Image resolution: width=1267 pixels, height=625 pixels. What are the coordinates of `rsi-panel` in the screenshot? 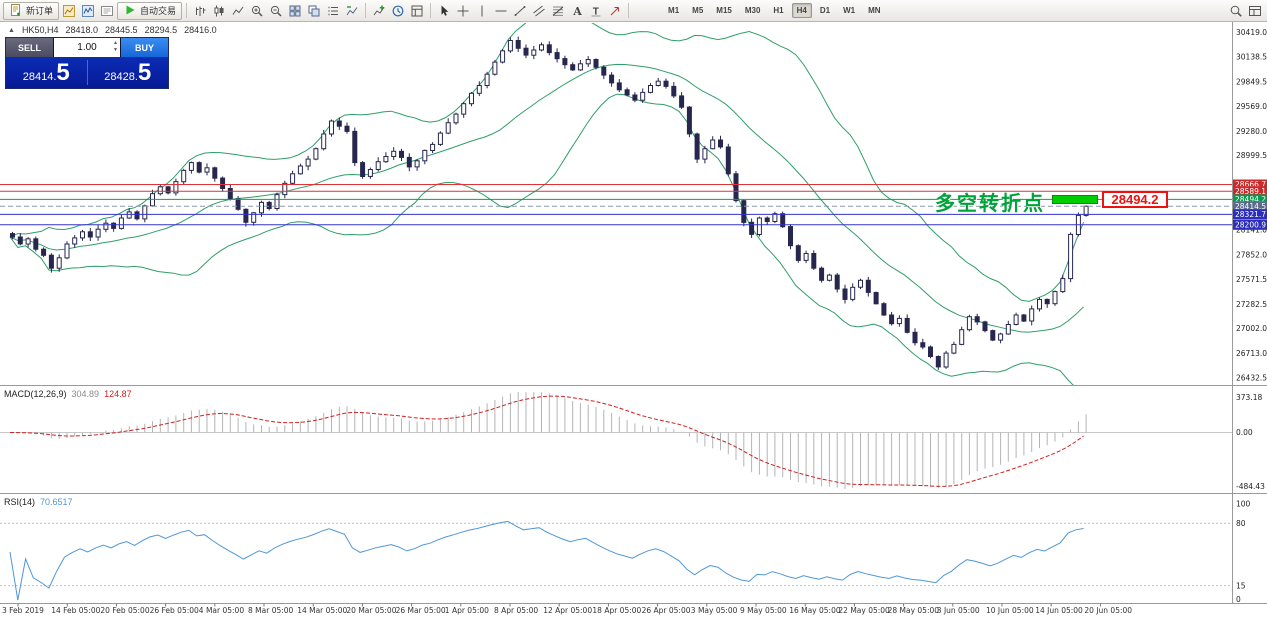 It's located at (616, 560).